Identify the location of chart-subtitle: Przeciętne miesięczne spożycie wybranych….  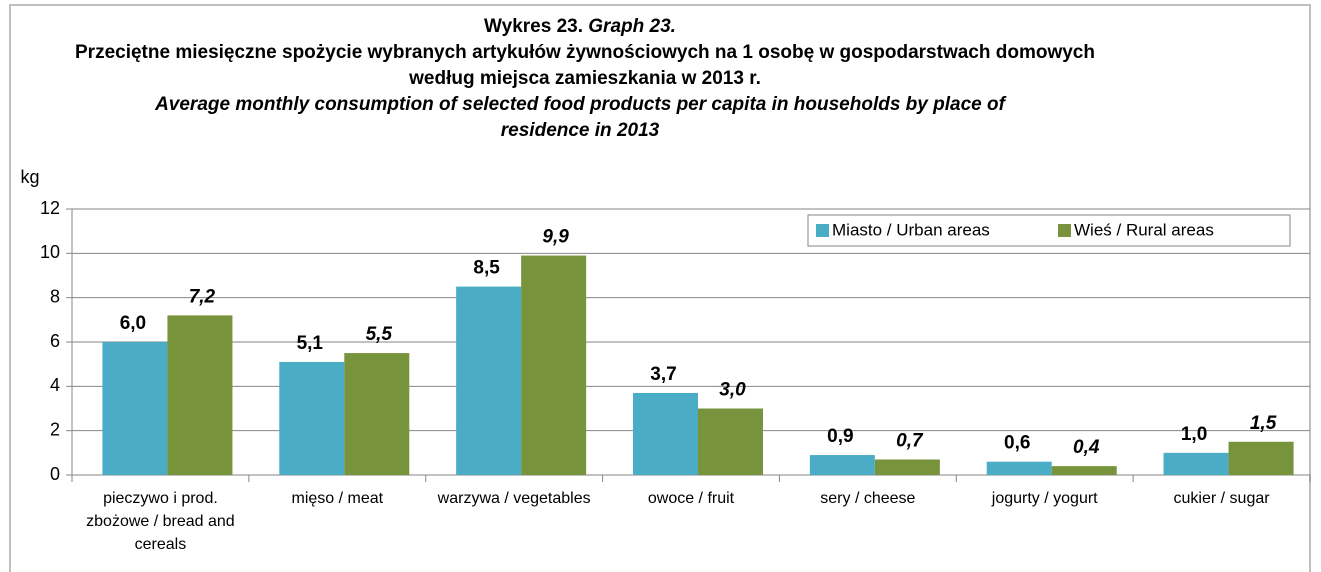
(585, 65).